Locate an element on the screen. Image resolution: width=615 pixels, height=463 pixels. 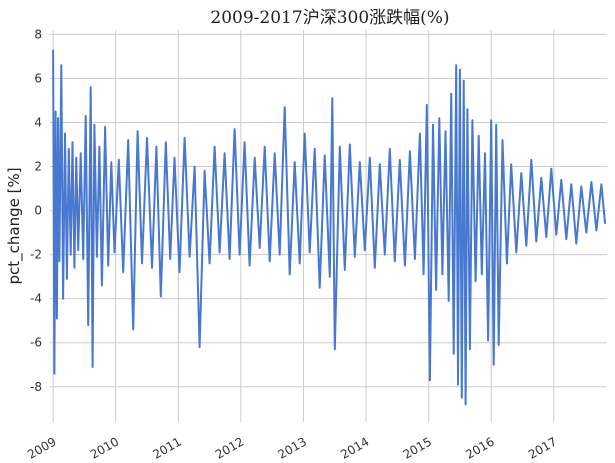
x-tick-label: 2012 is located at coordinates (229, 447).